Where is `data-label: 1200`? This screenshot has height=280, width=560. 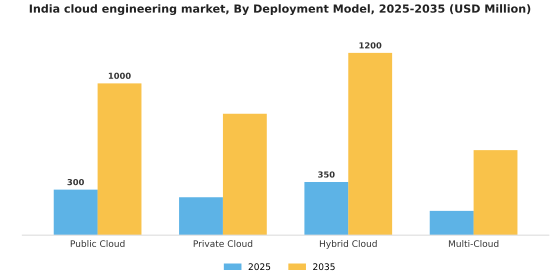 data-label: 1200 is located at coordinates (371, 45).